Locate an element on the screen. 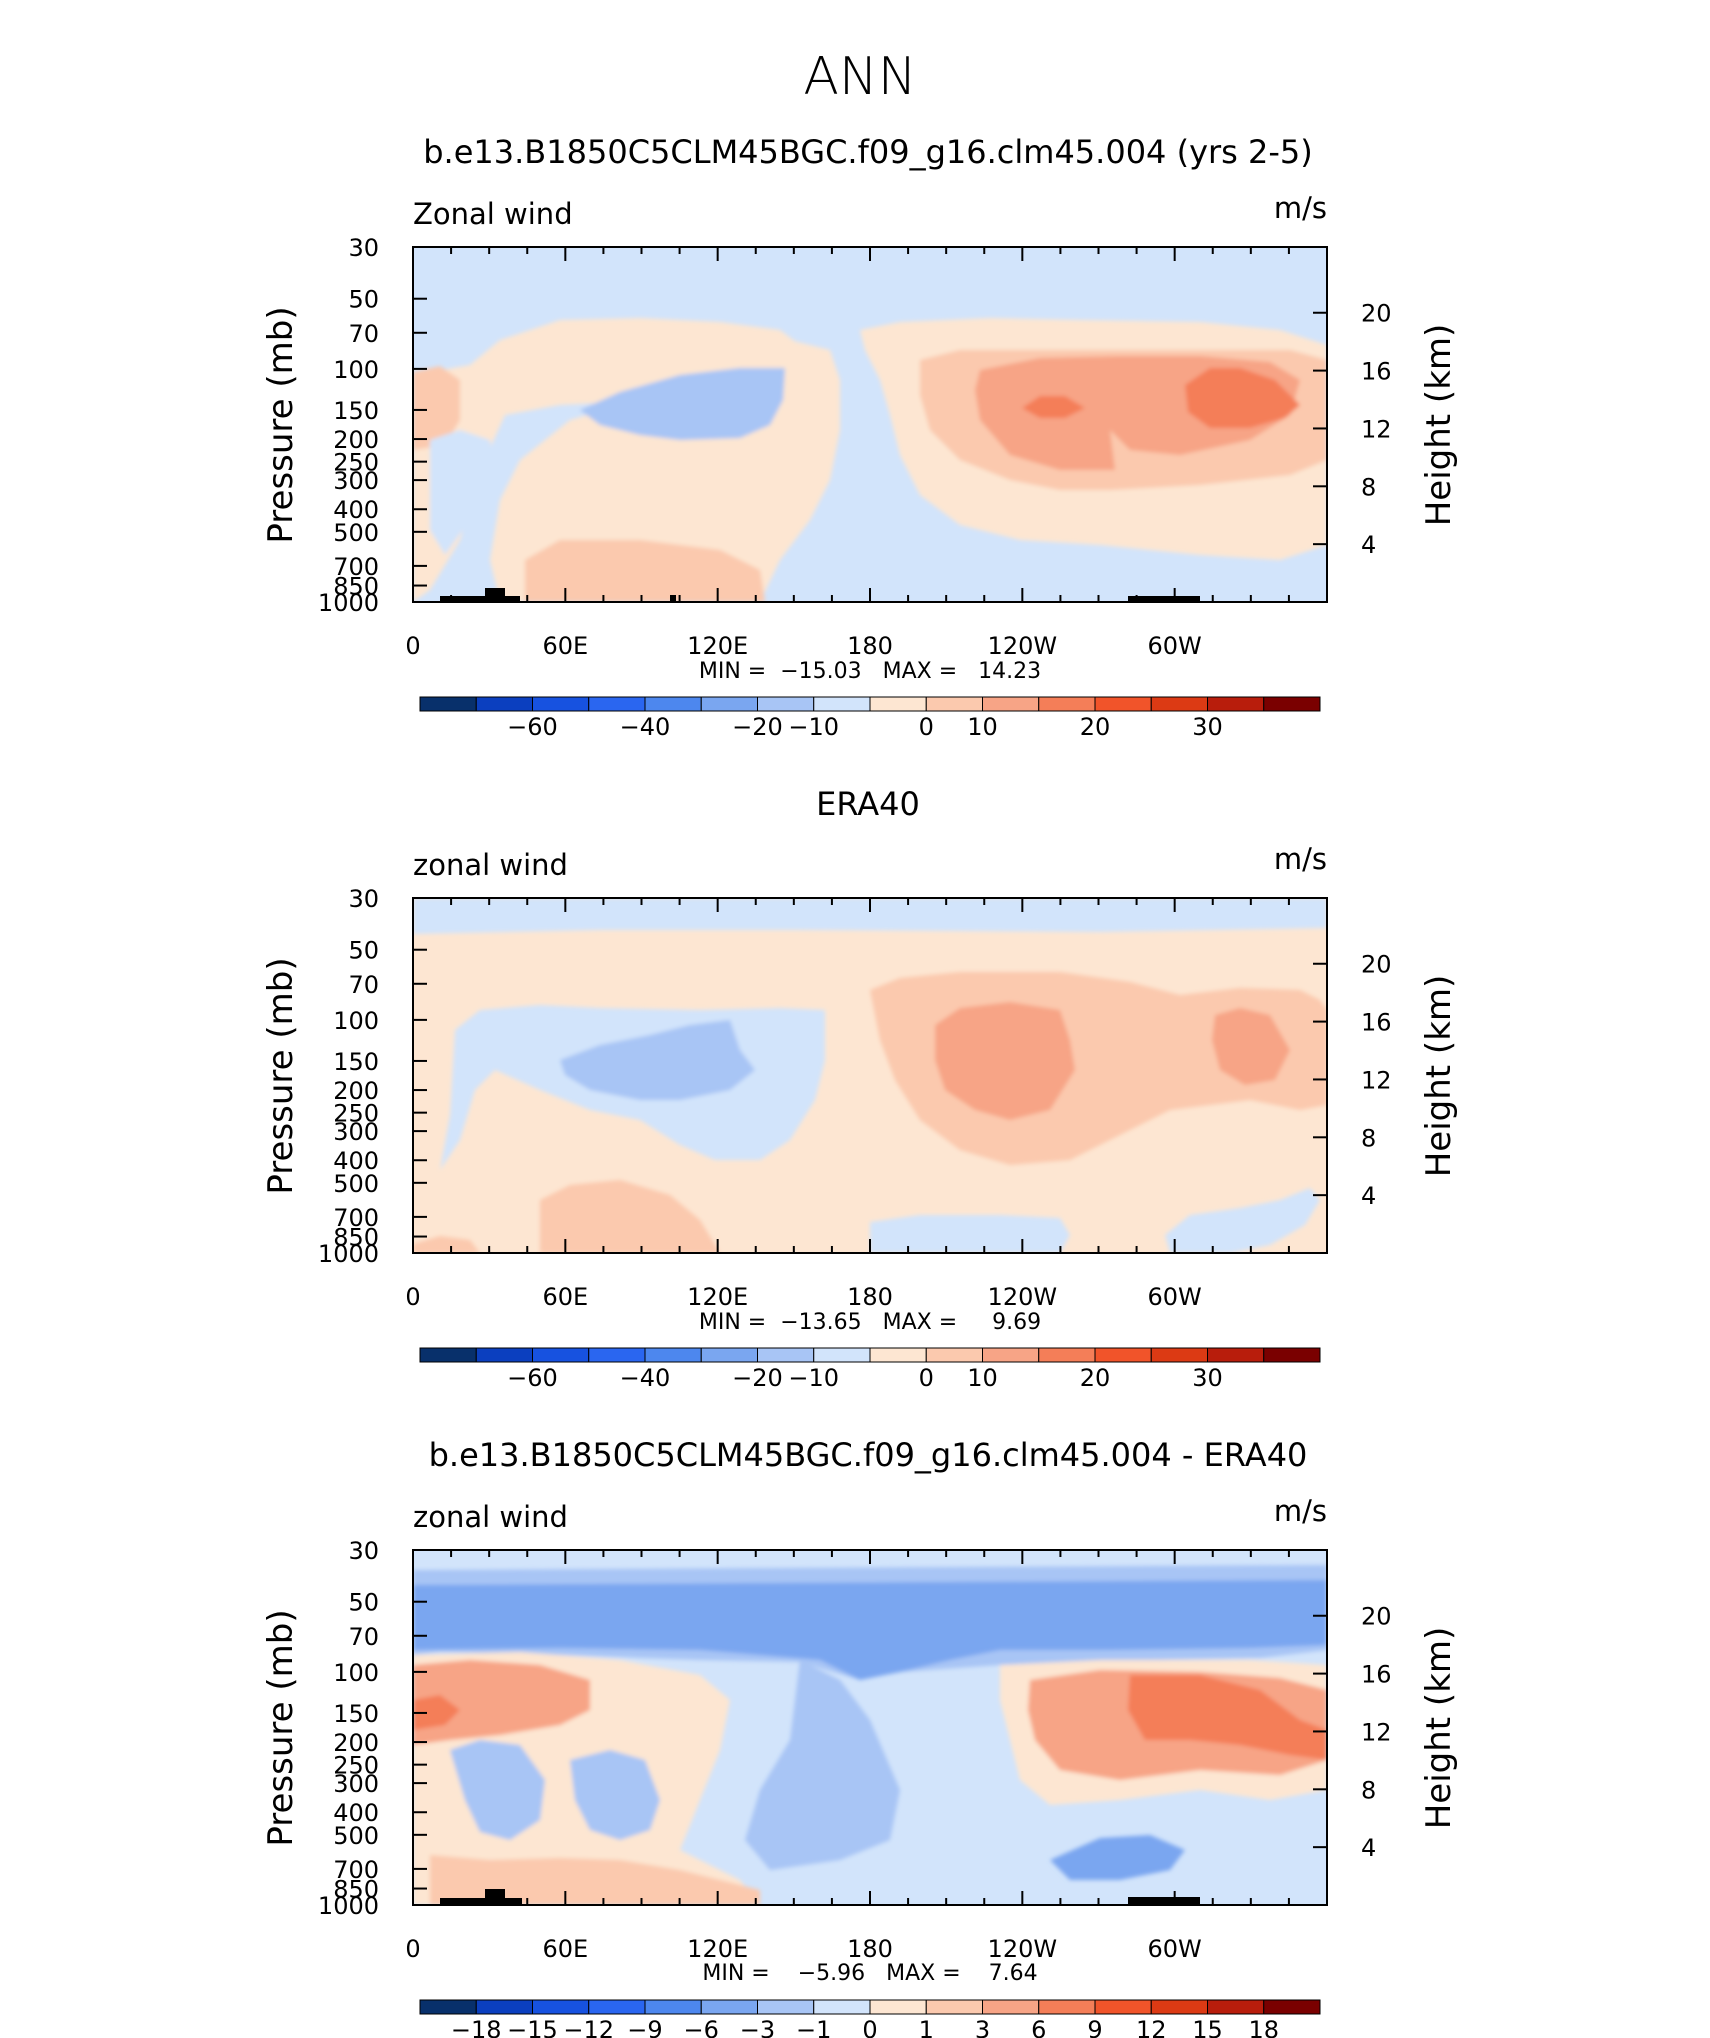  y-tick-label: 500 is located at coordinates (356, 1836).